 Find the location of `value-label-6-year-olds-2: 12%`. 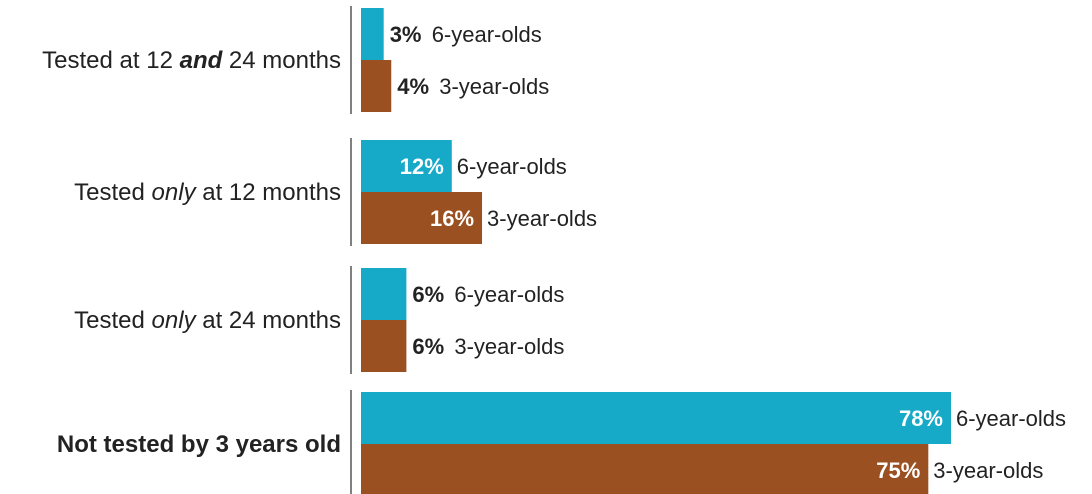

value-label-6-year-olds-2: 12% is located at coordinates (422, 166).